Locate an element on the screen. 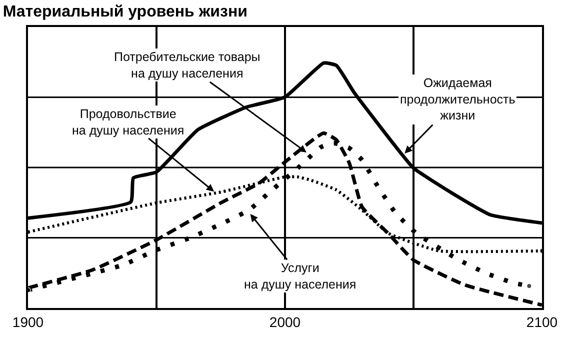 The width and height of the screenshot is (570, 342). chart-title: Материальный уровень жизни is located at coordinates (125, 11).